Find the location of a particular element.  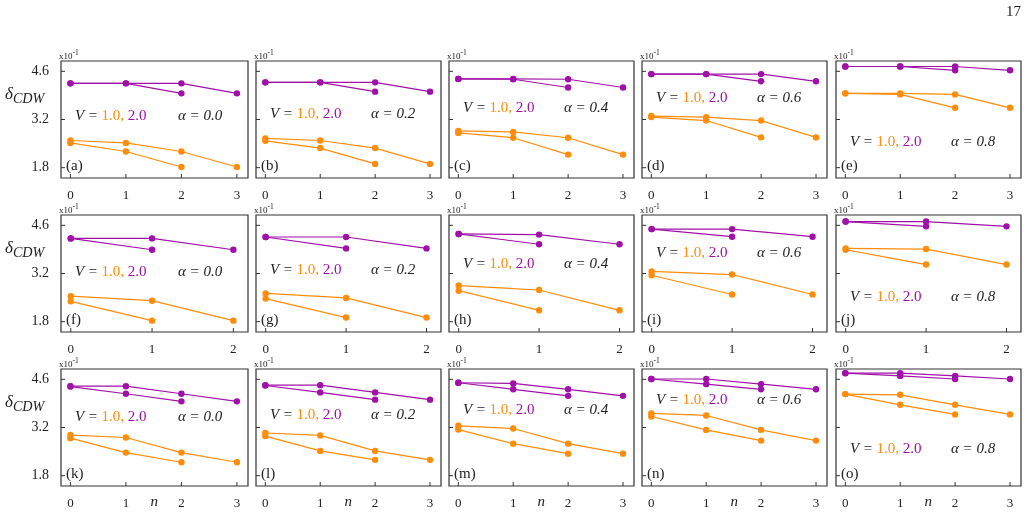

annotation: (b) is located at coordinates (270, 165).